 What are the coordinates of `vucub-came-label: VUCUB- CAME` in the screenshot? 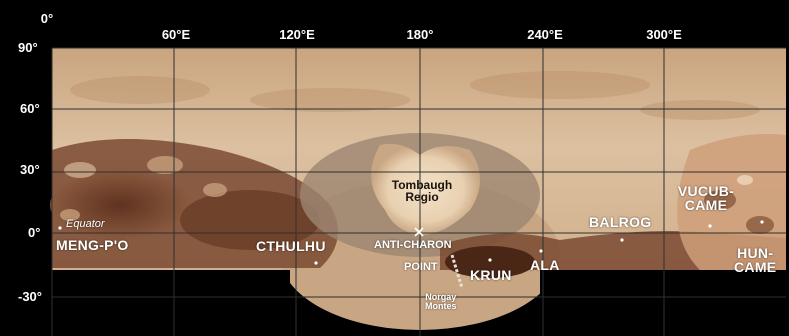 It's located at (706, 198).